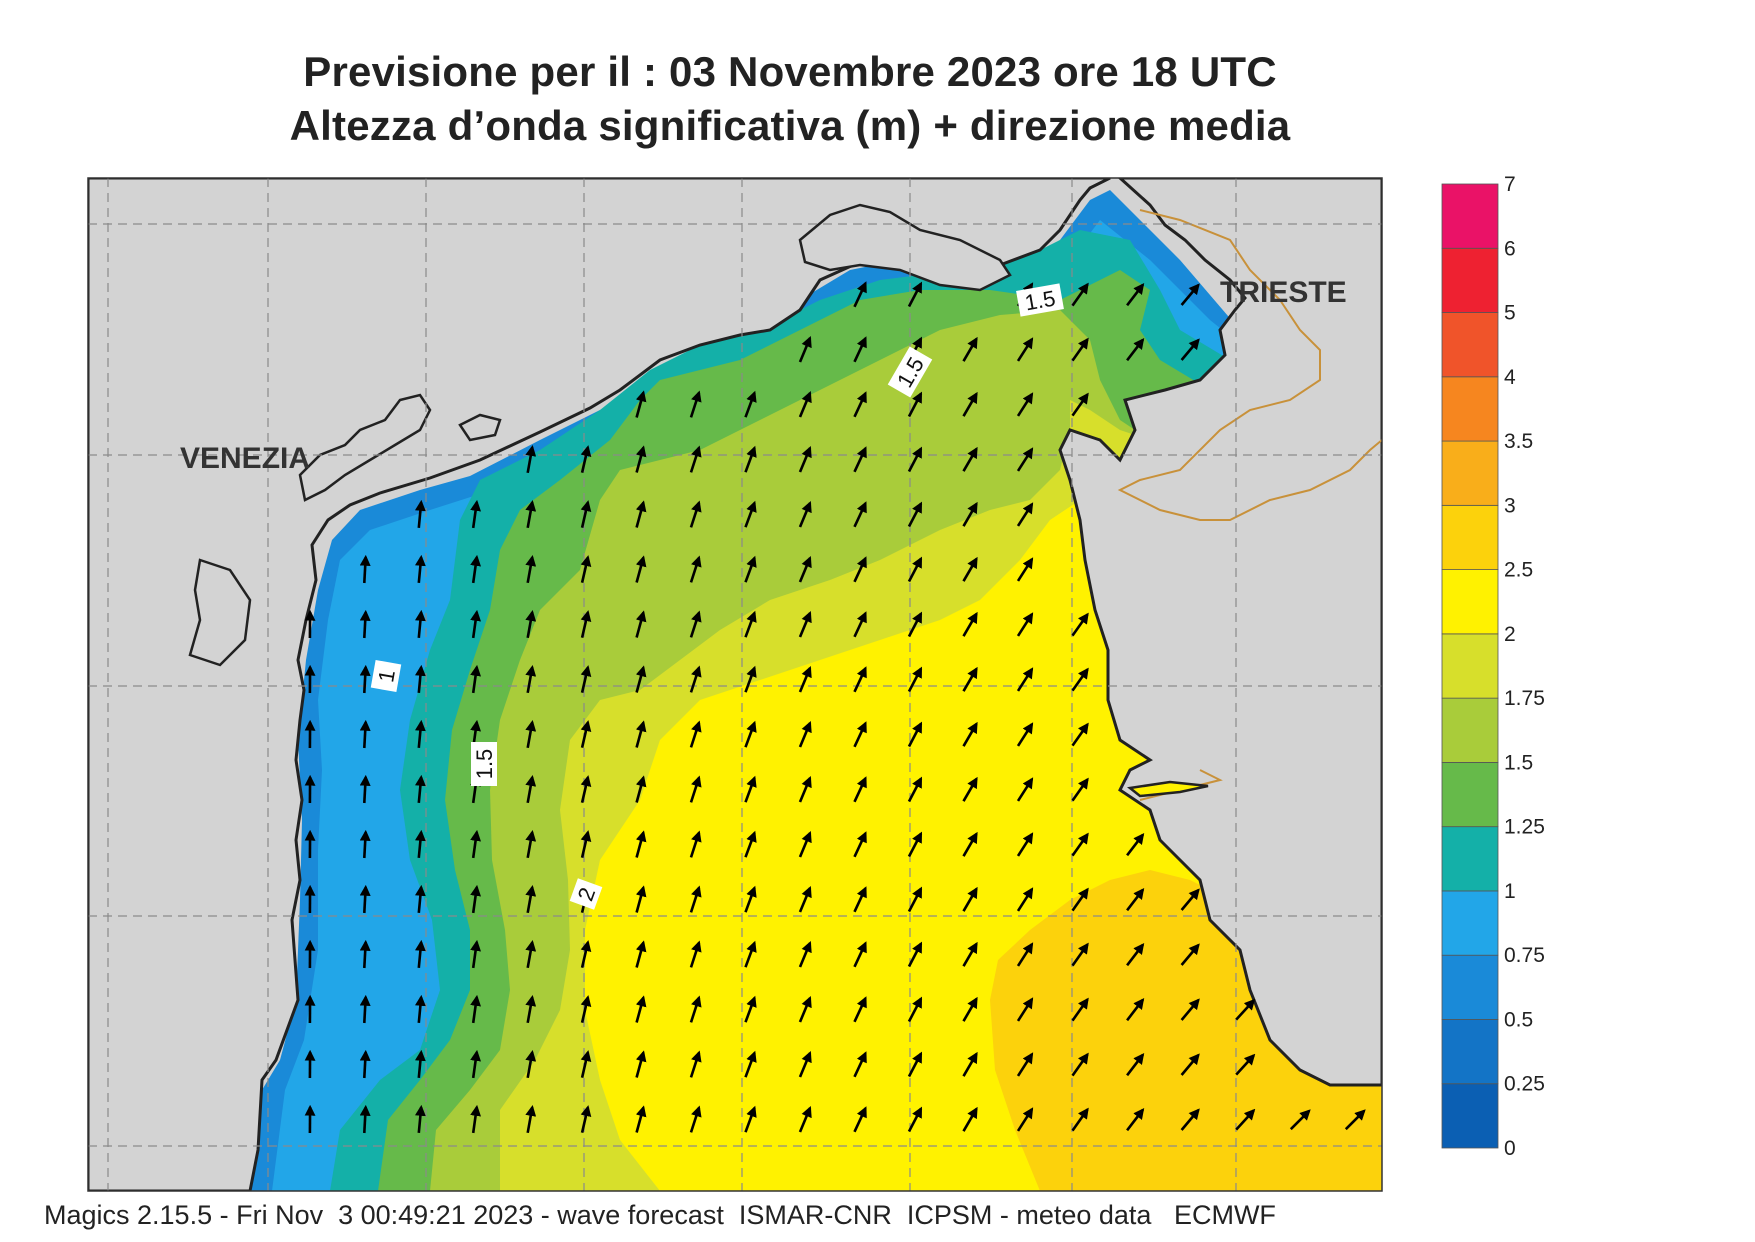  I want to click on colorbar-tick-label: 0.25, so click(1524, 1084).